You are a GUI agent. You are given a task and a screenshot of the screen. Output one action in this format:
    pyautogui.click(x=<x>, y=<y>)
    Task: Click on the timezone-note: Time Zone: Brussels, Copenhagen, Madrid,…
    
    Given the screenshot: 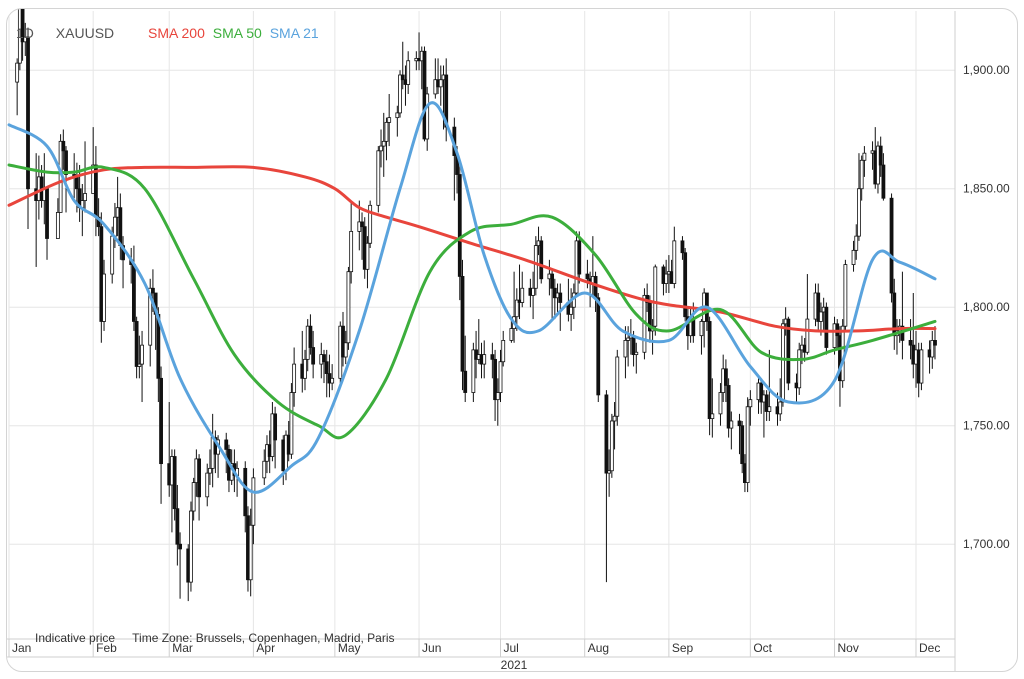 What is the action you would take?
    pyautogui.click(x=263, y=638)
    